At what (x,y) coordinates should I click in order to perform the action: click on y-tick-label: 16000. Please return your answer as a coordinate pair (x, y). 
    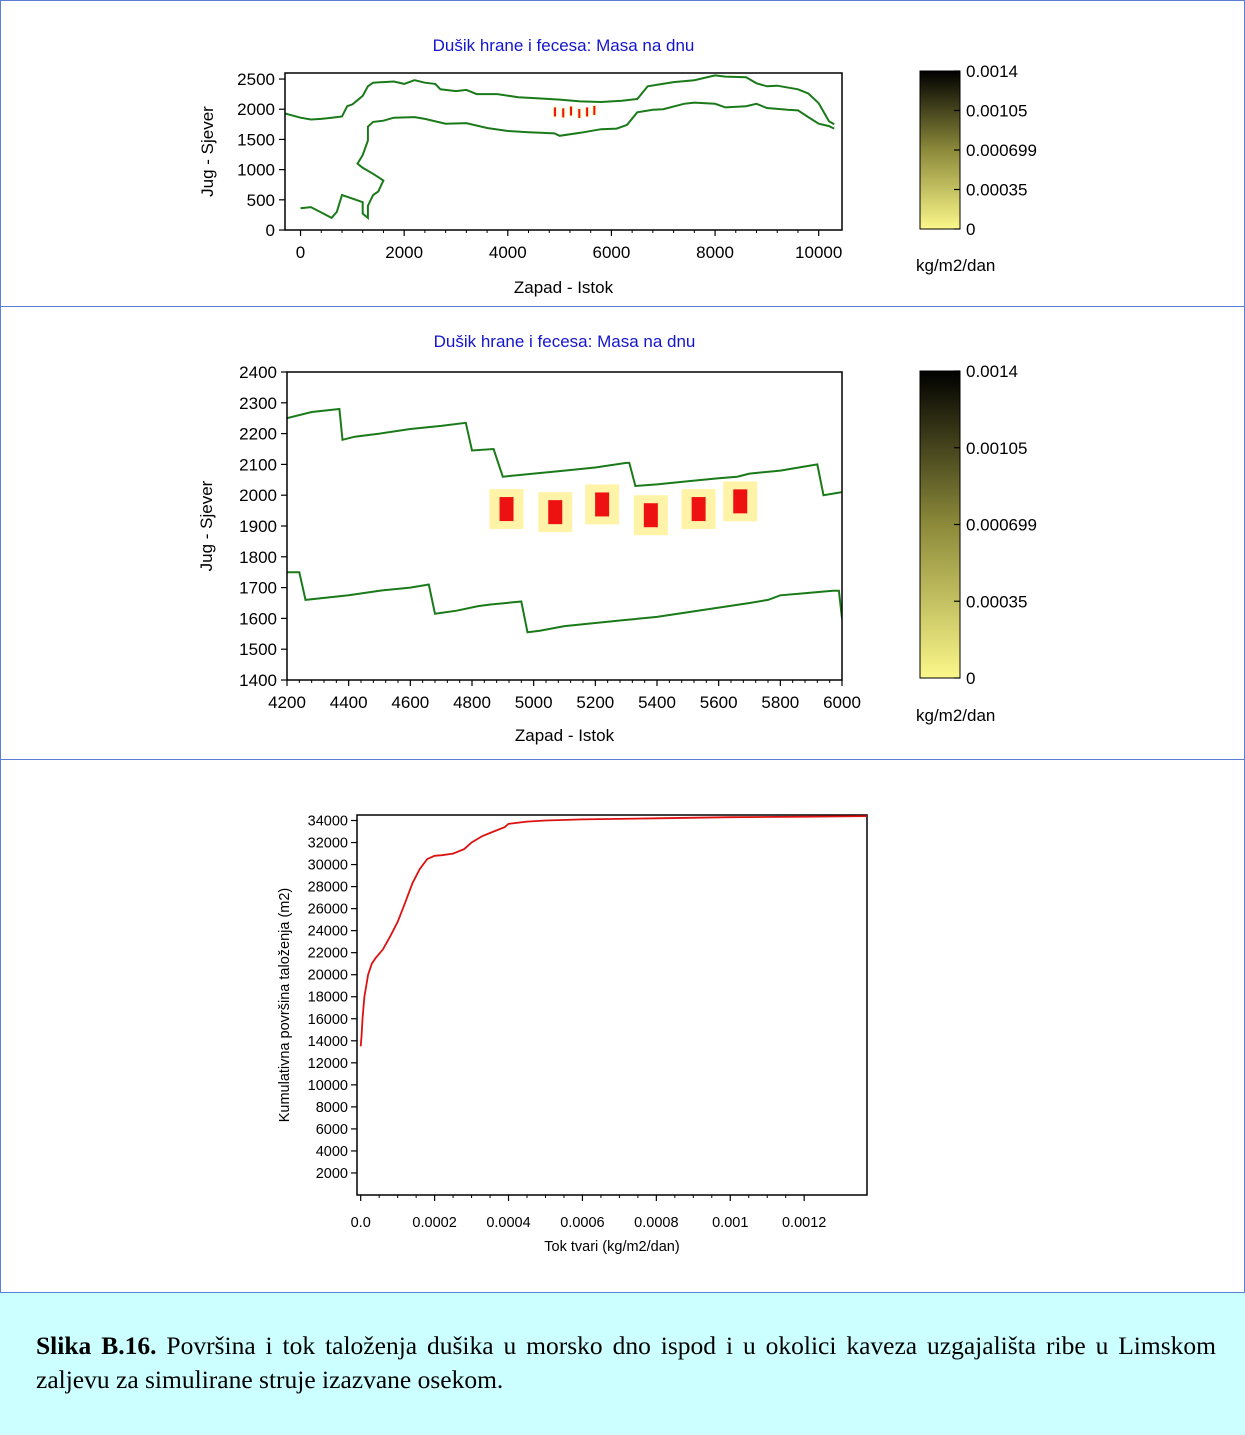
    Looking at the image, I should click on (328, 1020).